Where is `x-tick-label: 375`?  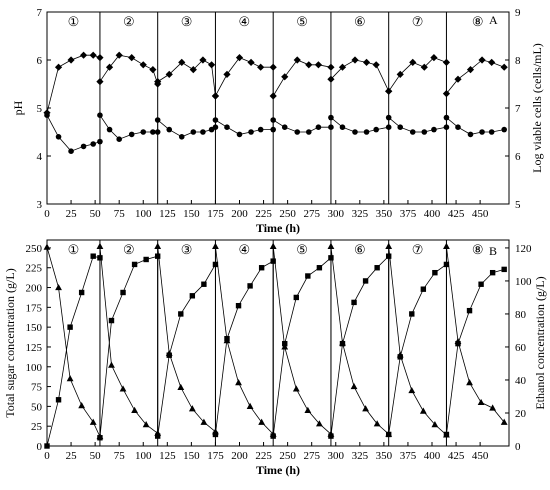 x-tick-label: 375 is located at coordinates (408, 456).